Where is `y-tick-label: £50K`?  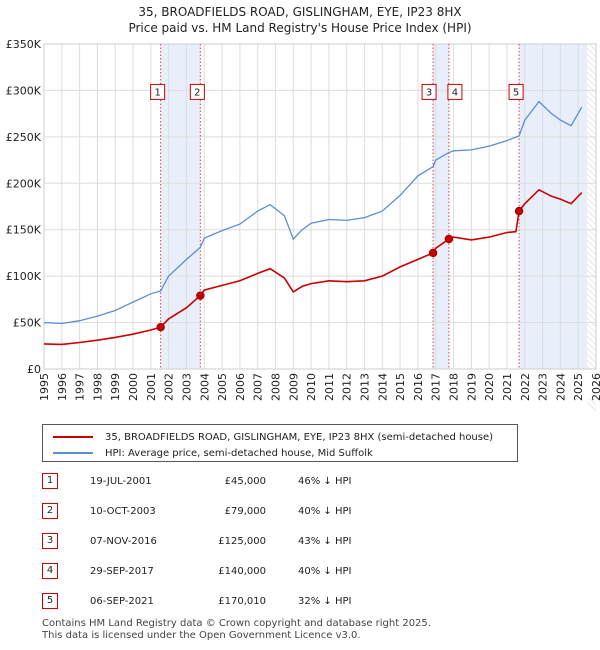 y-tick-label: £50K is located at coordinates (27, 323).